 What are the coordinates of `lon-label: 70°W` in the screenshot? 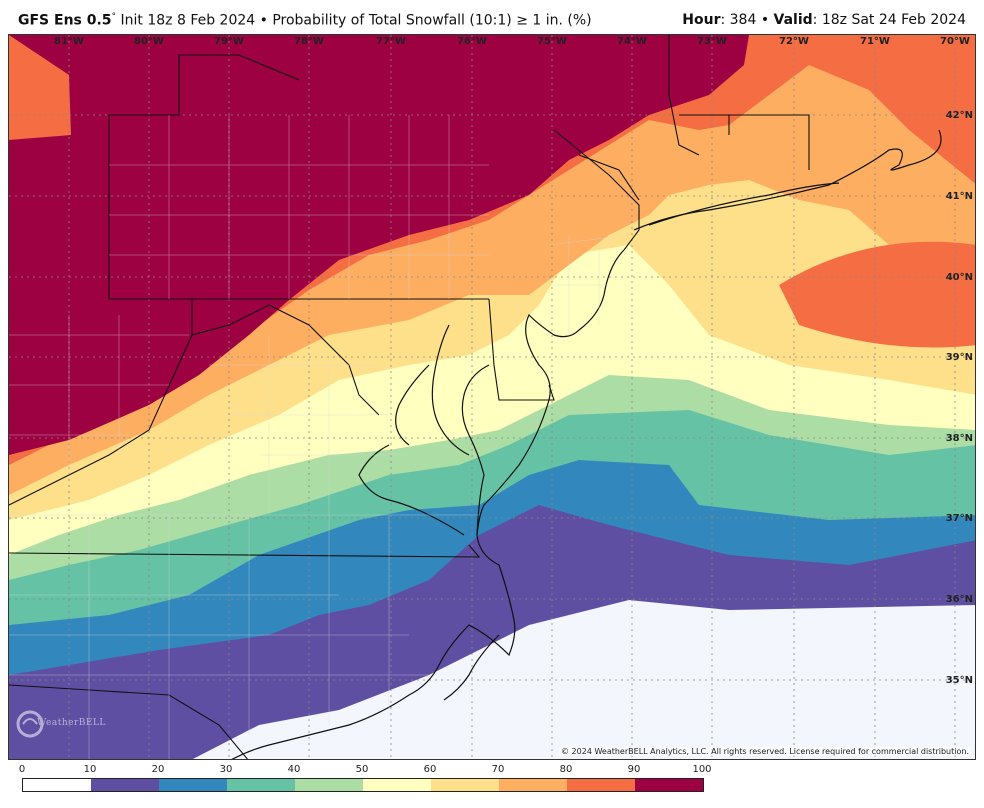 It's located at (955, 41).